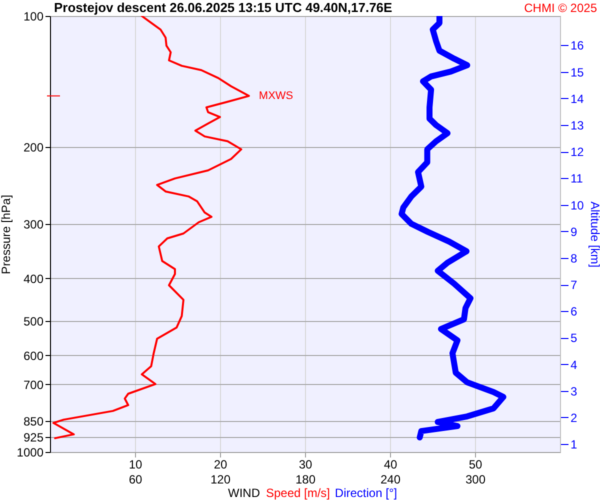 The width and height of the screenshot is (600, 500). What do you see at coordinates (574, 258) in the screenshot?
I see `y2-tick-label: 8` at bounding box center [574, 258].